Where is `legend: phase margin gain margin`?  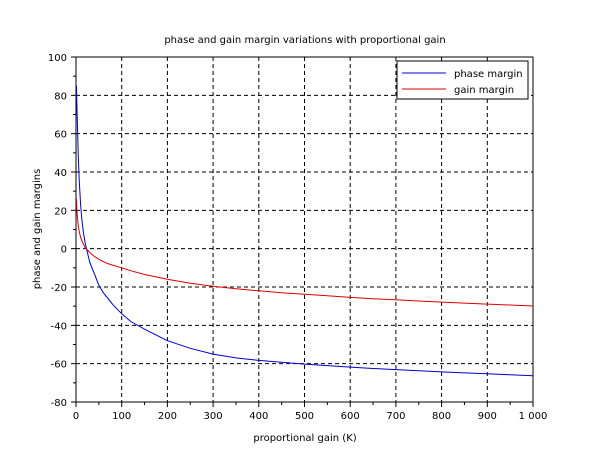
legend: phase margin gain margin is located at coordinates (462, 80).